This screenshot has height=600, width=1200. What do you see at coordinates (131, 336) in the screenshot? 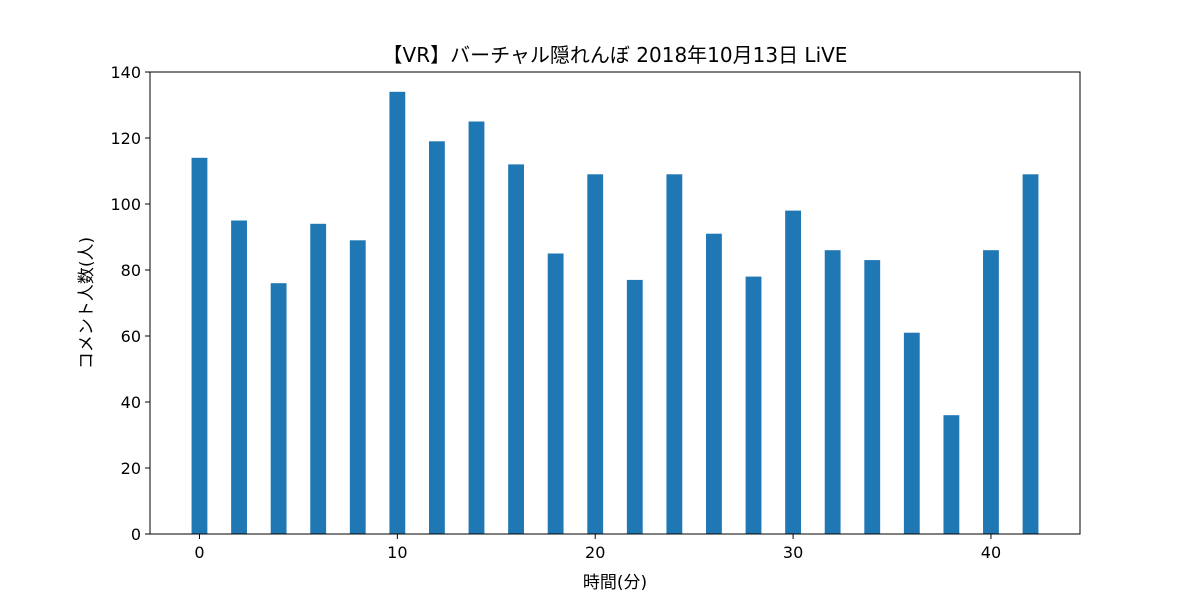
I see `y-tick-label: 60` at bounding box center [131, 336].